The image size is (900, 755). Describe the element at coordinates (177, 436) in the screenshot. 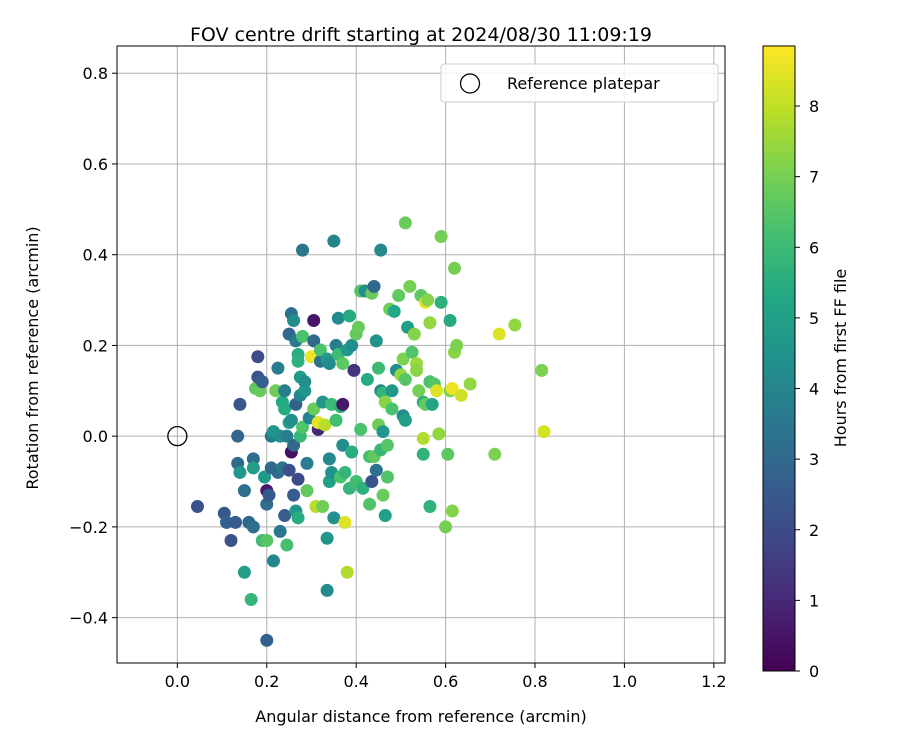

I see `reference-platepar-marker` at that location.